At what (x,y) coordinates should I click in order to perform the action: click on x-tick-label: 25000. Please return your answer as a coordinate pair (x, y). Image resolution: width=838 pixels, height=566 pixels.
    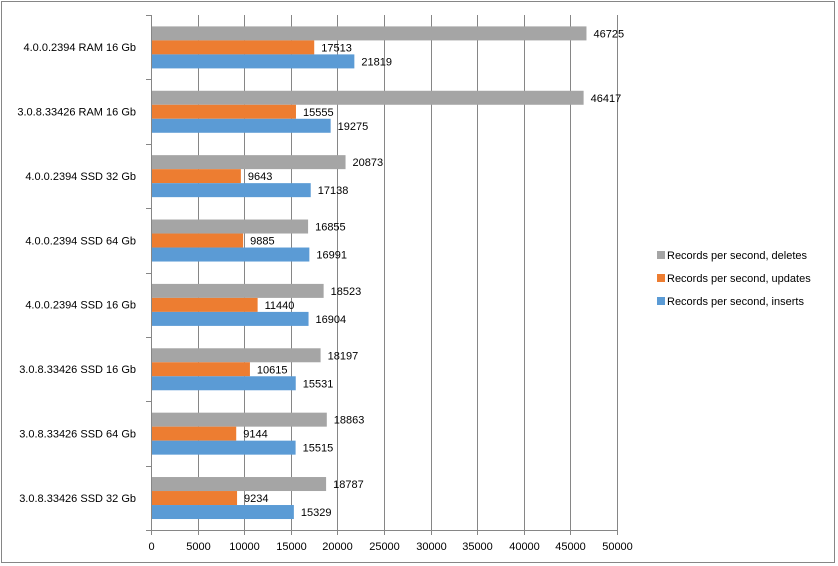
    Looking at the image, I should click on (384, 547).